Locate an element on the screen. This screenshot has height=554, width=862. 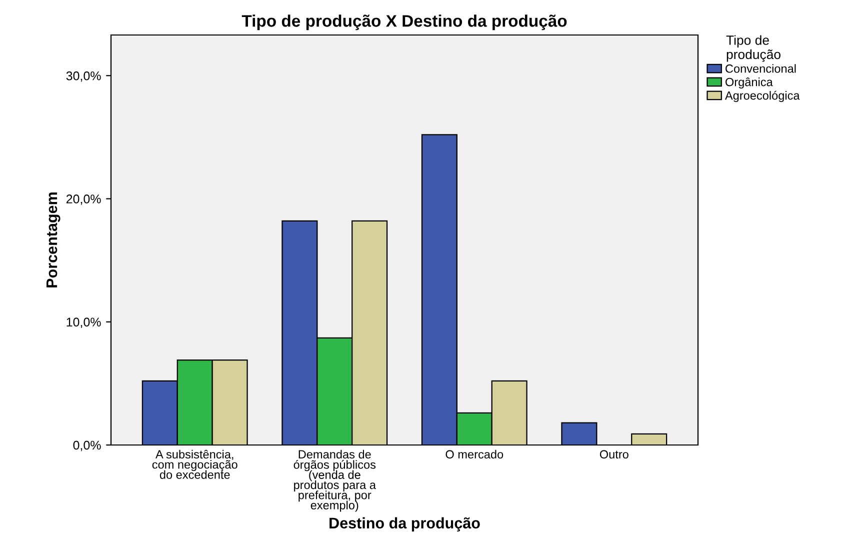
x-tick-label: A subsistência, com negociação do excedente is located at coordinates (195, 464).